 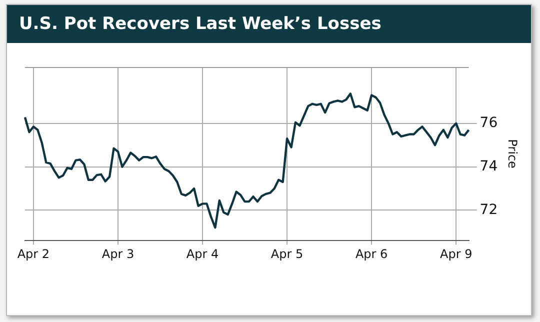 What do you see at coordinates (489, 166) in the screenshot?
I see `y-tick-label: 74` at bounding box center [489, 166].